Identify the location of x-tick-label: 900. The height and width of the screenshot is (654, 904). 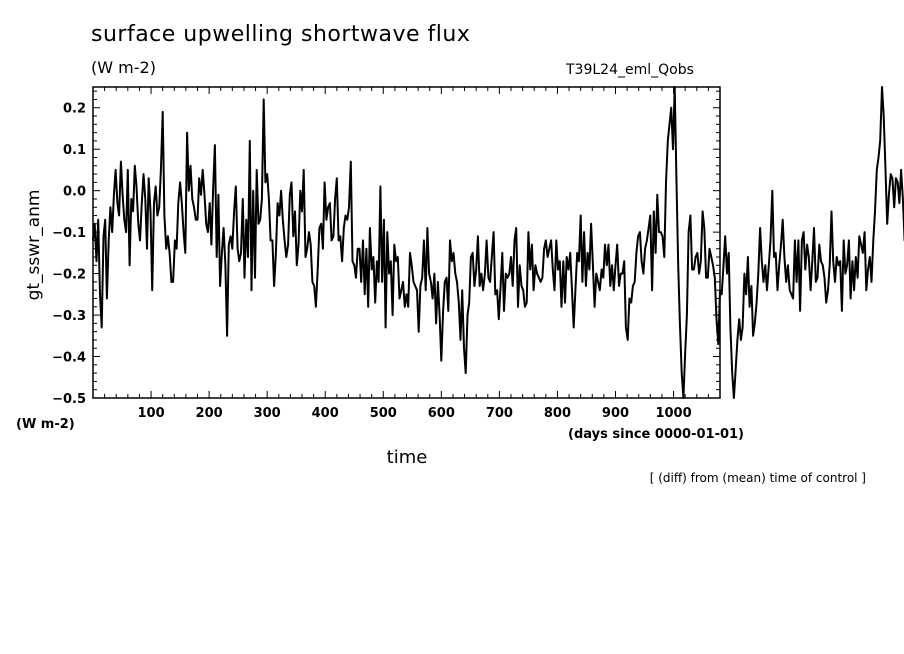
(615, 413).